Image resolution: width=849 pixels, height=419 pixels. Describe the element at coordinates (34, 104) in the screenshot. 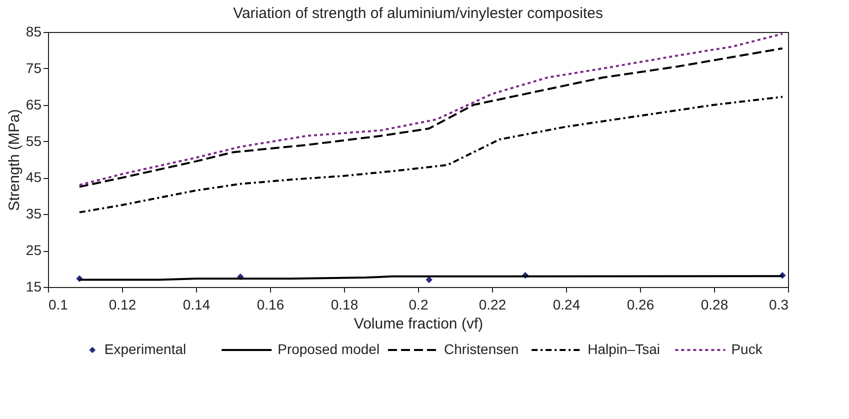

I see `y-tick-label: 65` at that location.